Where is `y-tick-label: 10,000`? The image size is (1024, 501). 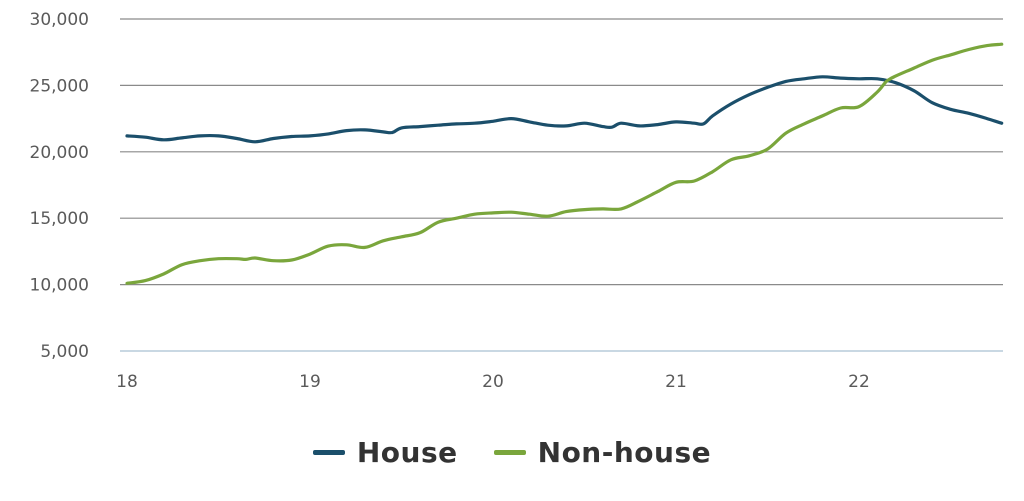 y-tick-label: 10,000 is located at coordinates (59, 286).